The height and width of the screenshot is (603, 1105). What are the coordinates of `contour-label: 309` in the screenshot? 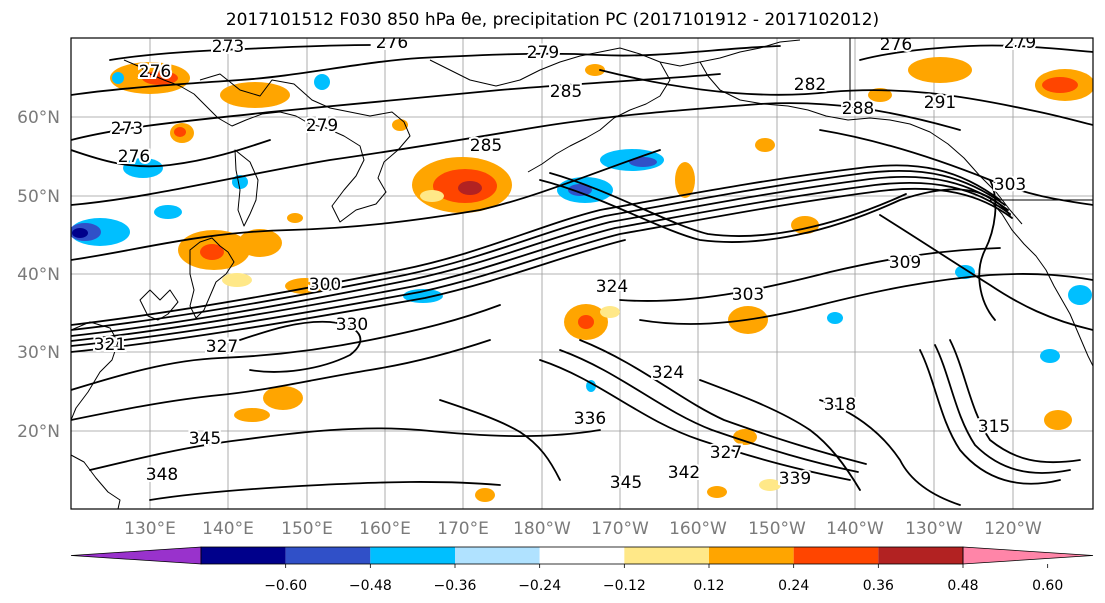 It's located at (905, 263).